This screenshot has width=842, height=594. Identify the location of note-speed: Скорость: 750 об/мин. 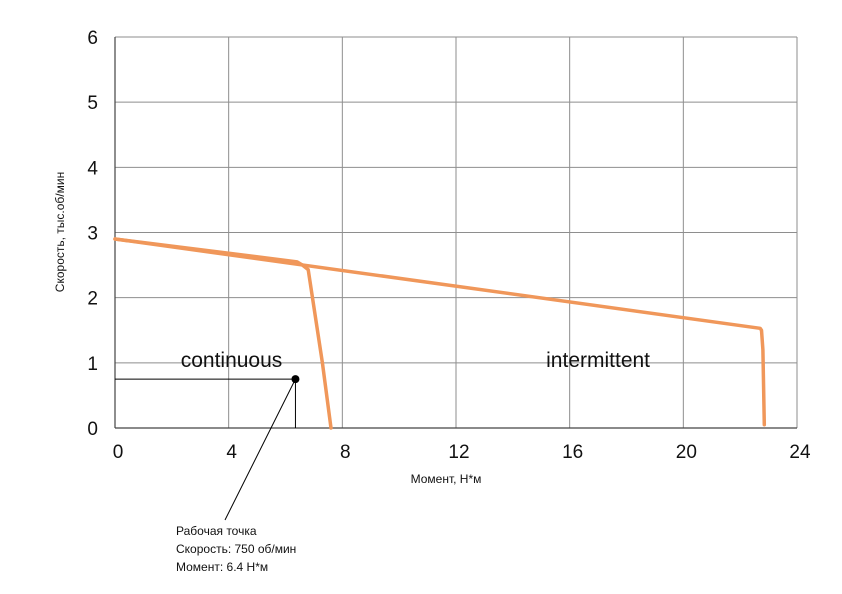
(236, 549).